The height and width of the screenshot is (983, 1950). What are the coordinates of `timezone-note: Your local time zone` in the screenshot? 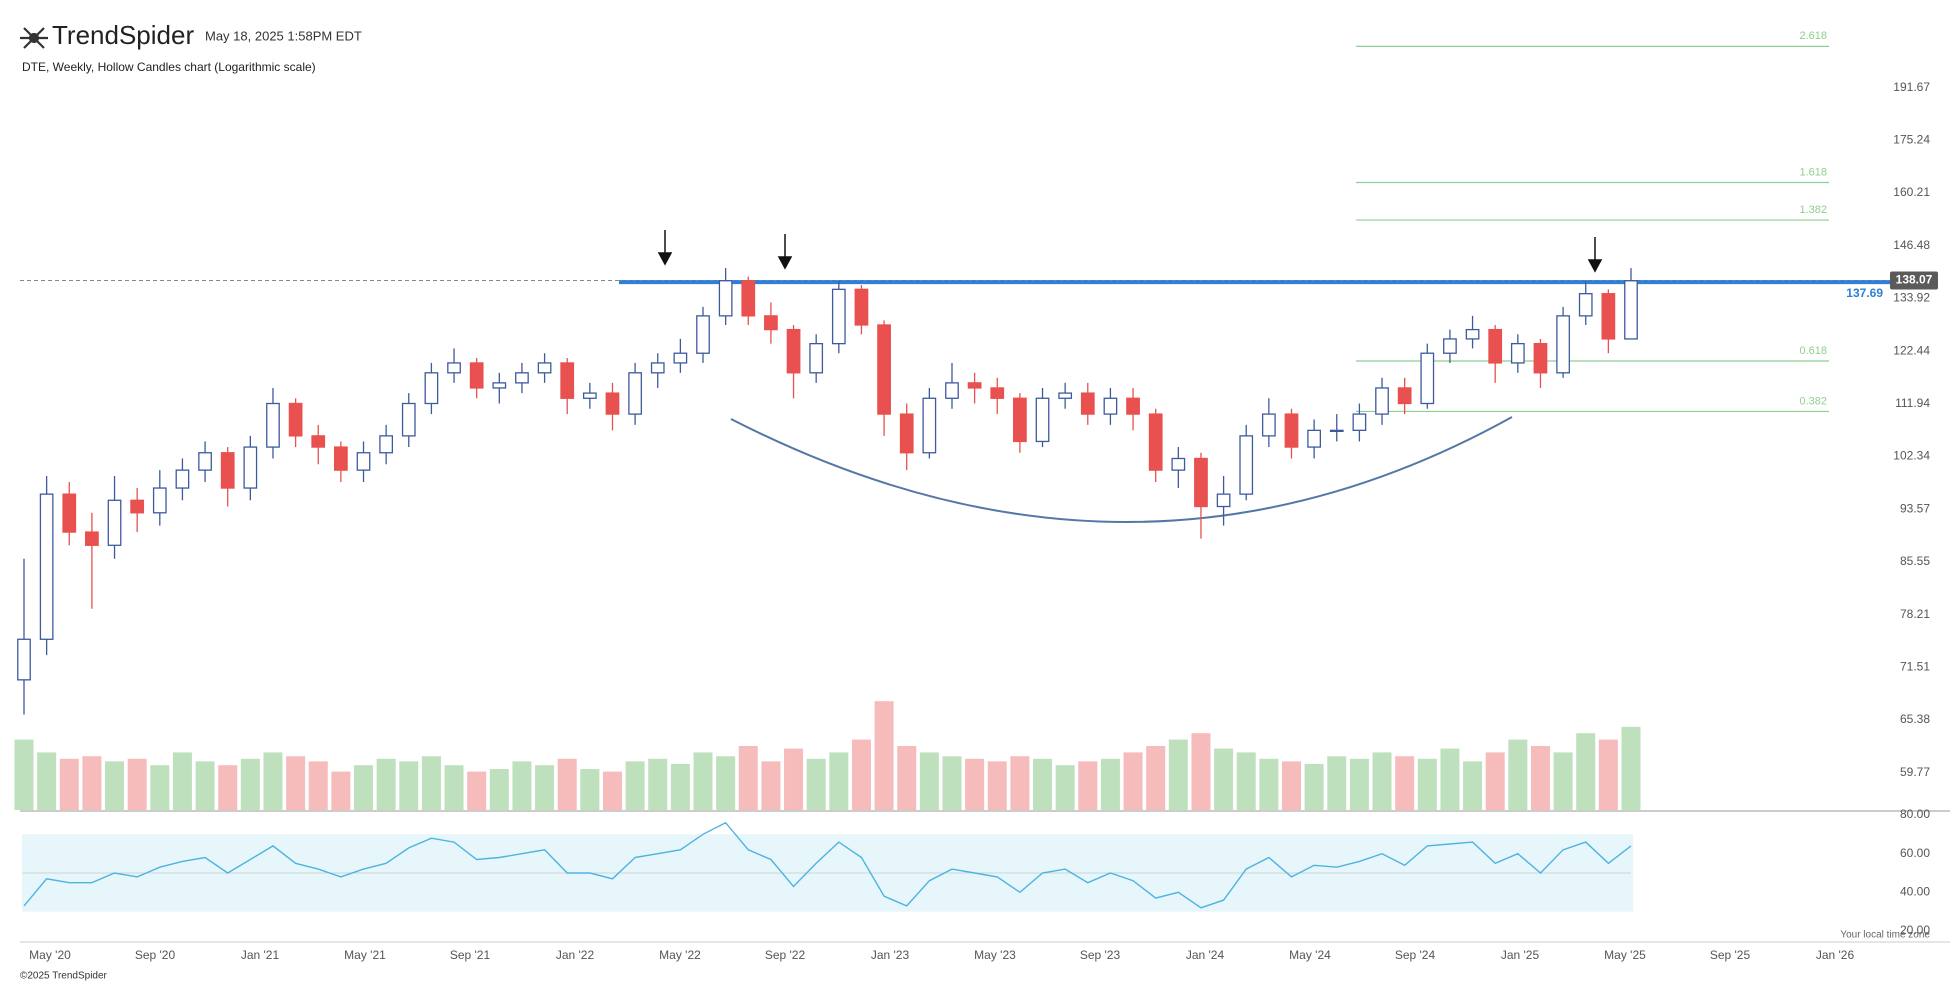 It's located at (1885, 935).